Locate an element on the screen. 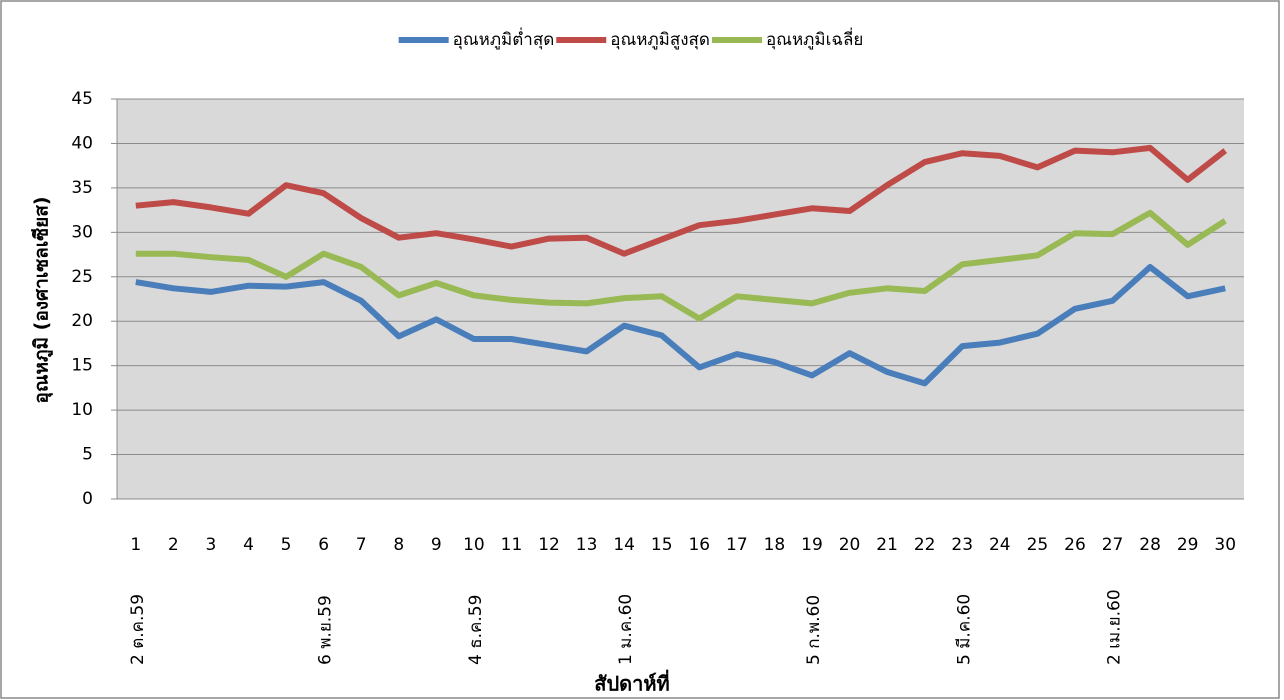  x-tick-label: 28 is located at coordinates (1150, 545).